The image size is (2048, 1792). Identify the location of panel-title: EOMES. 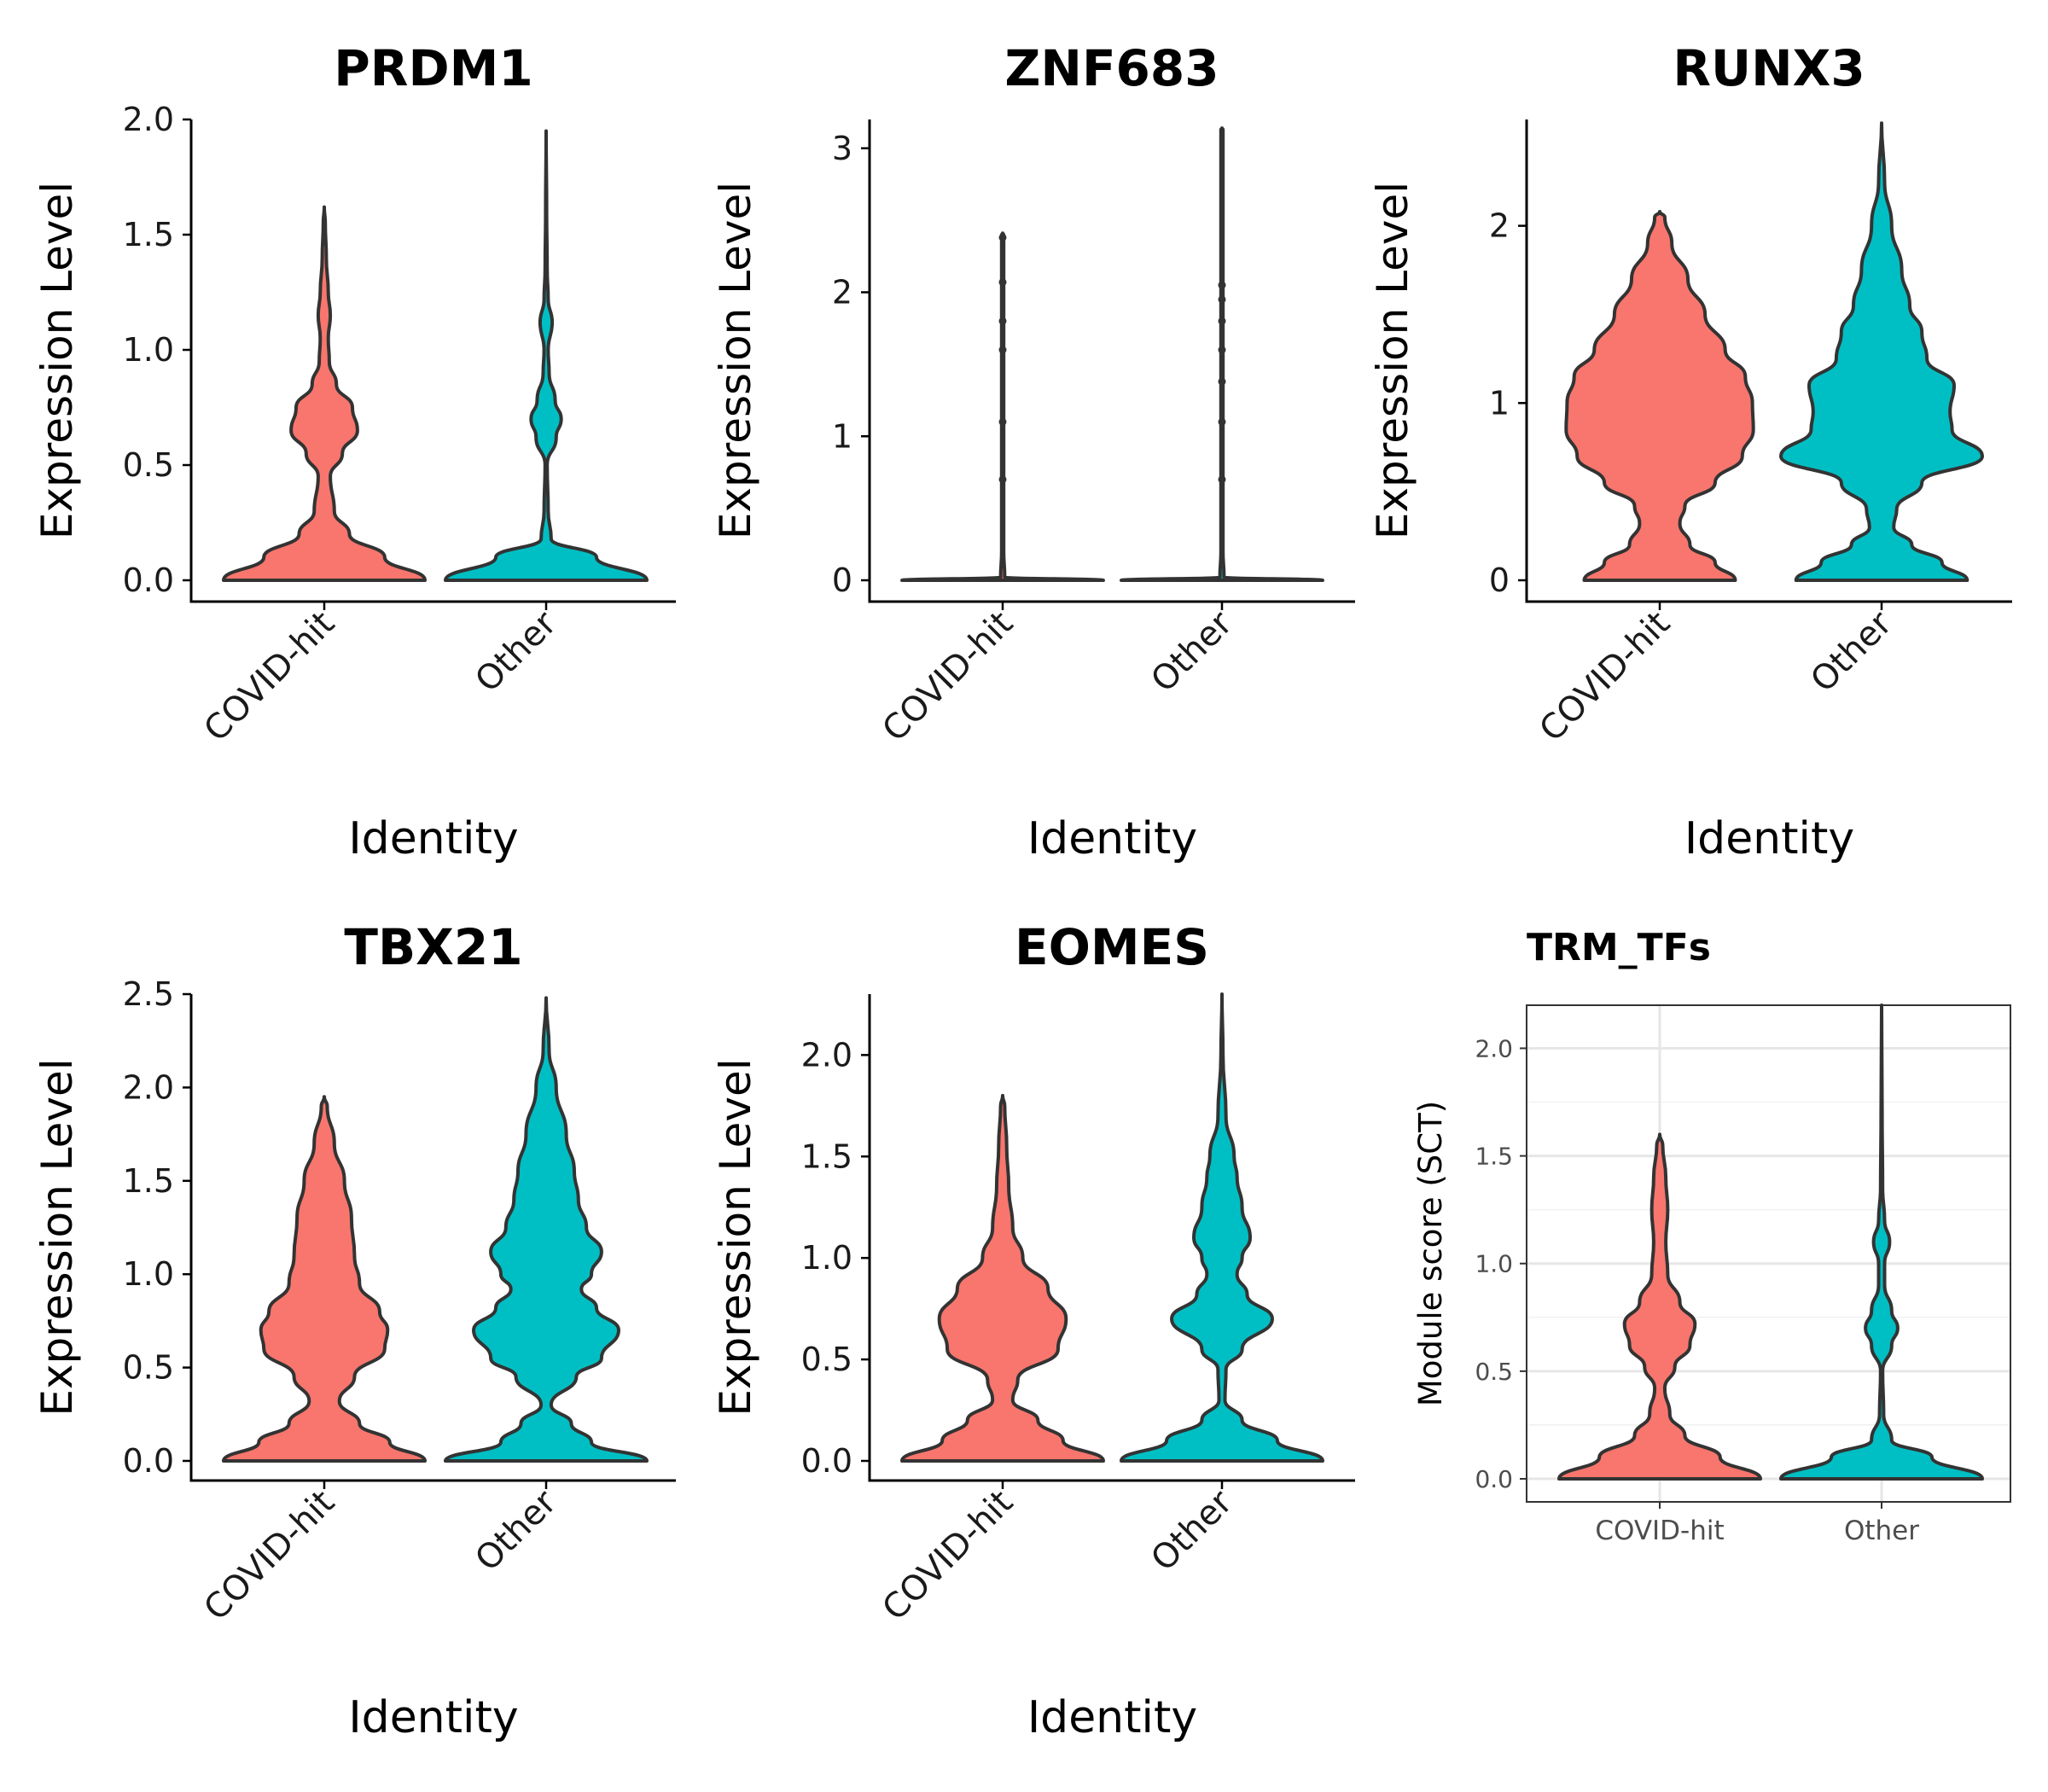
(1112, 947).